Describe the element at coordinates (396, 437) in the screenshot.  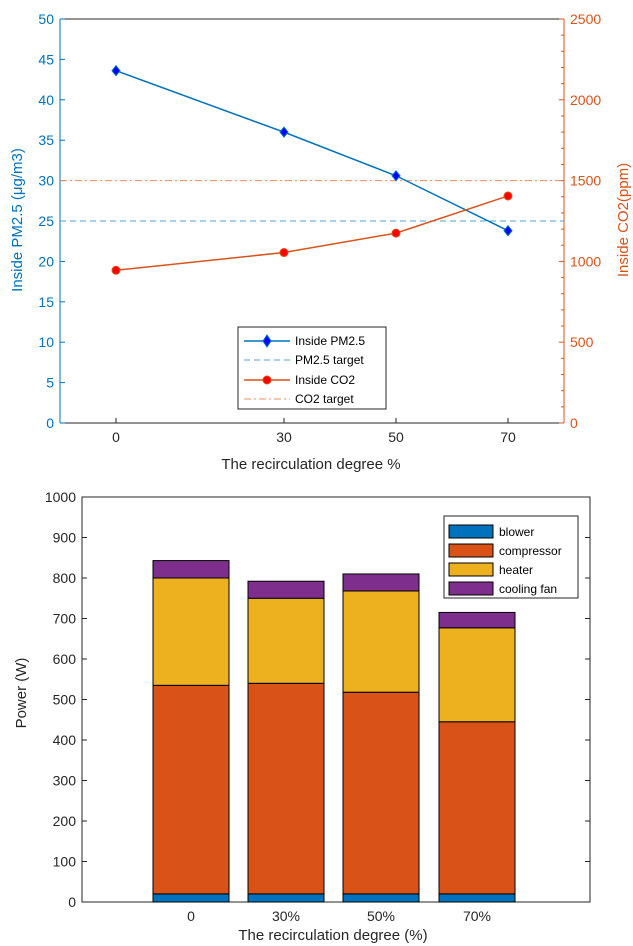
I see `x-tick-label: 50` at that location.